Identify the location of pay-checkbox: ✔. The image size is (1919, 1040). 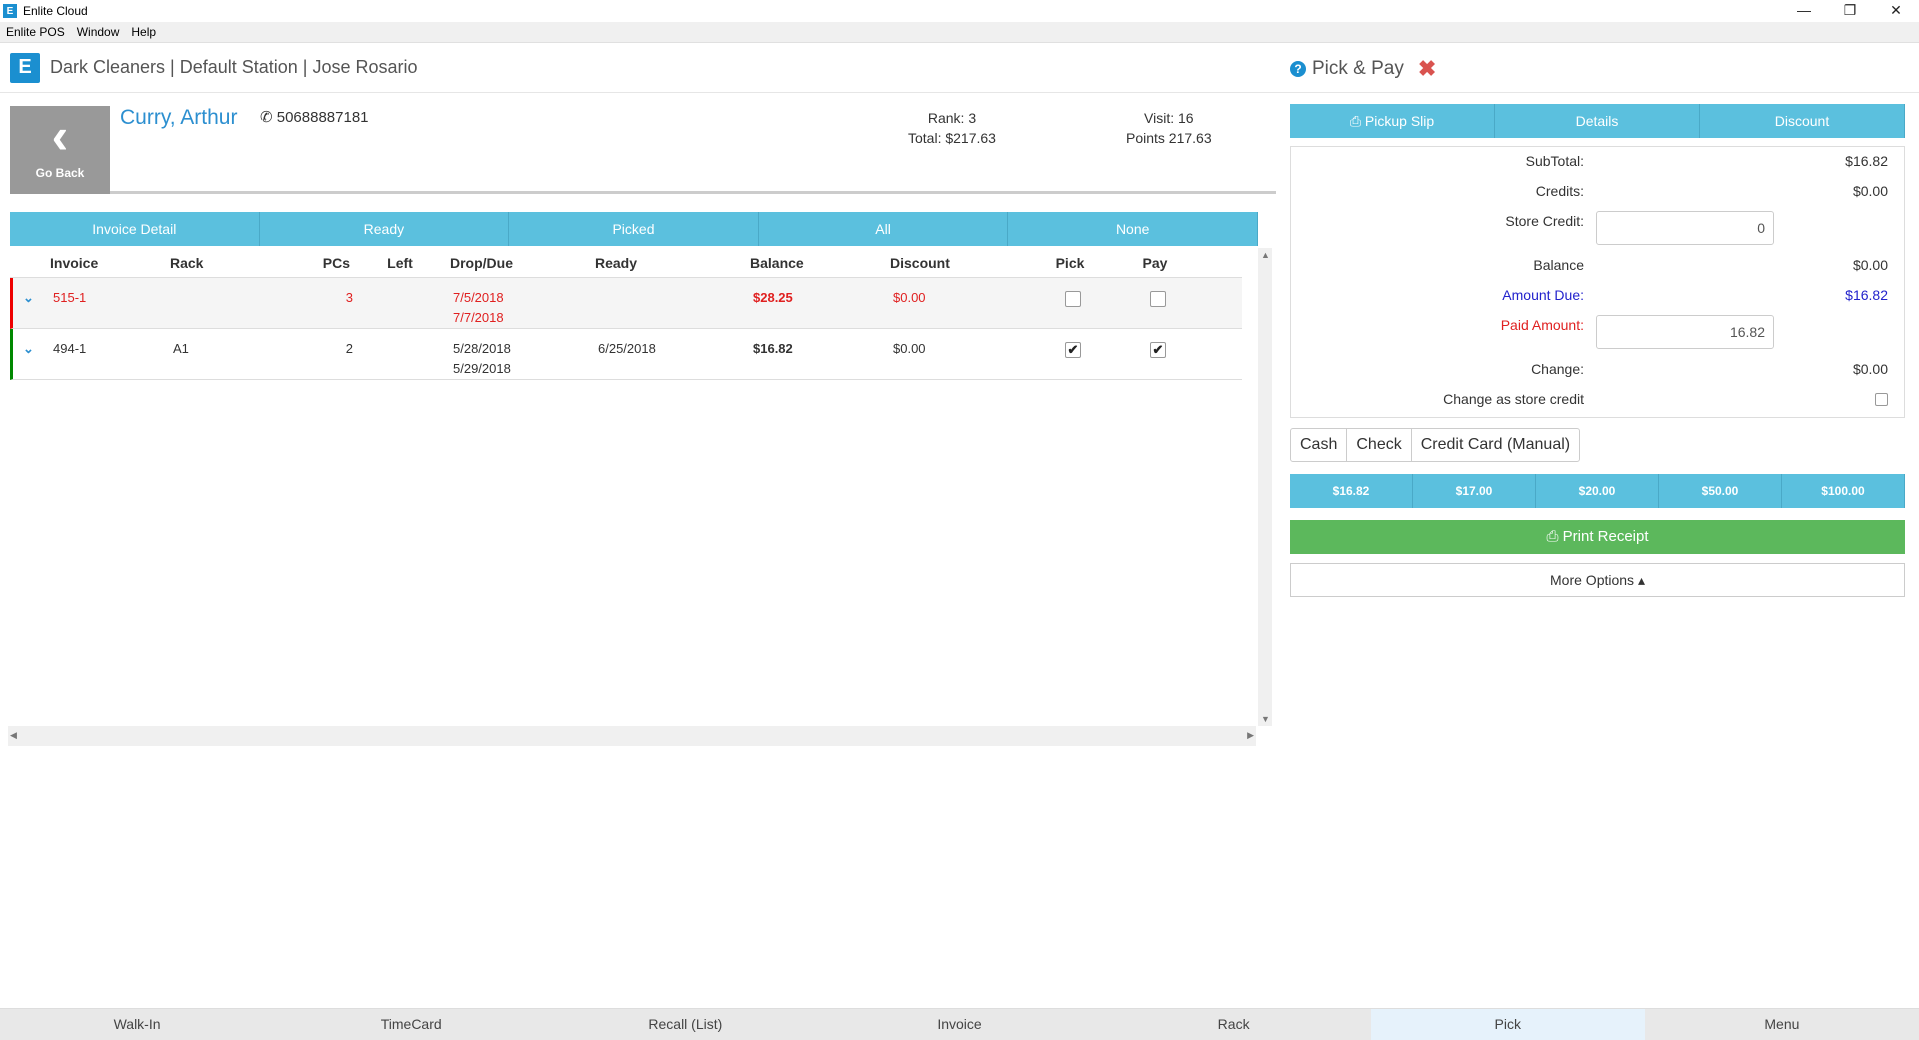
(1158, 349).